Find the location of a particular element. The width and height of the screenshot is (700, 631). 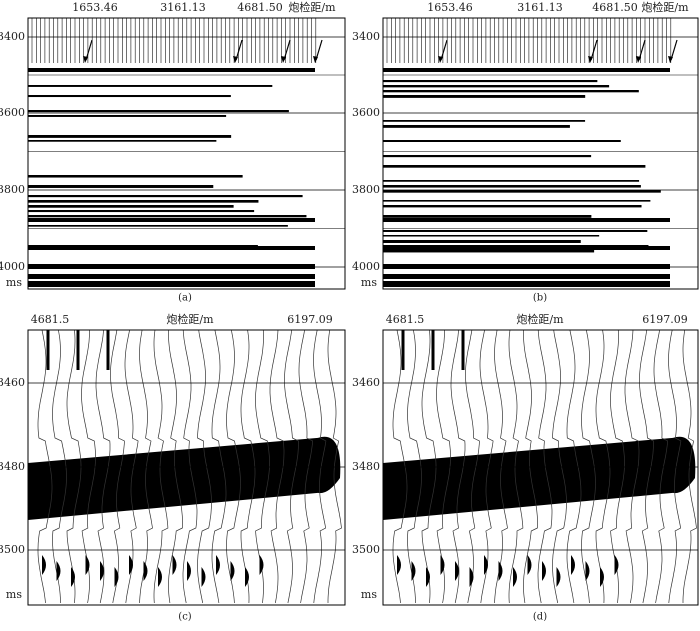

arrow is located at coordinates (319, 50).